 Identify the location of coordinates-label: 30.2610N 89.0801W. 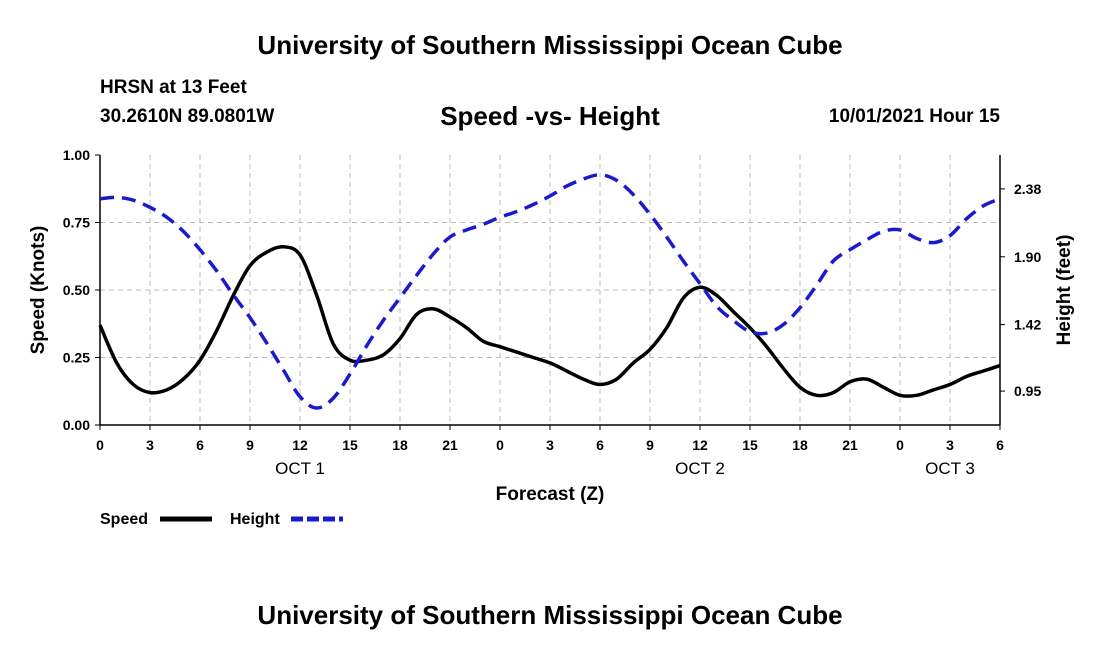
(187, 116).